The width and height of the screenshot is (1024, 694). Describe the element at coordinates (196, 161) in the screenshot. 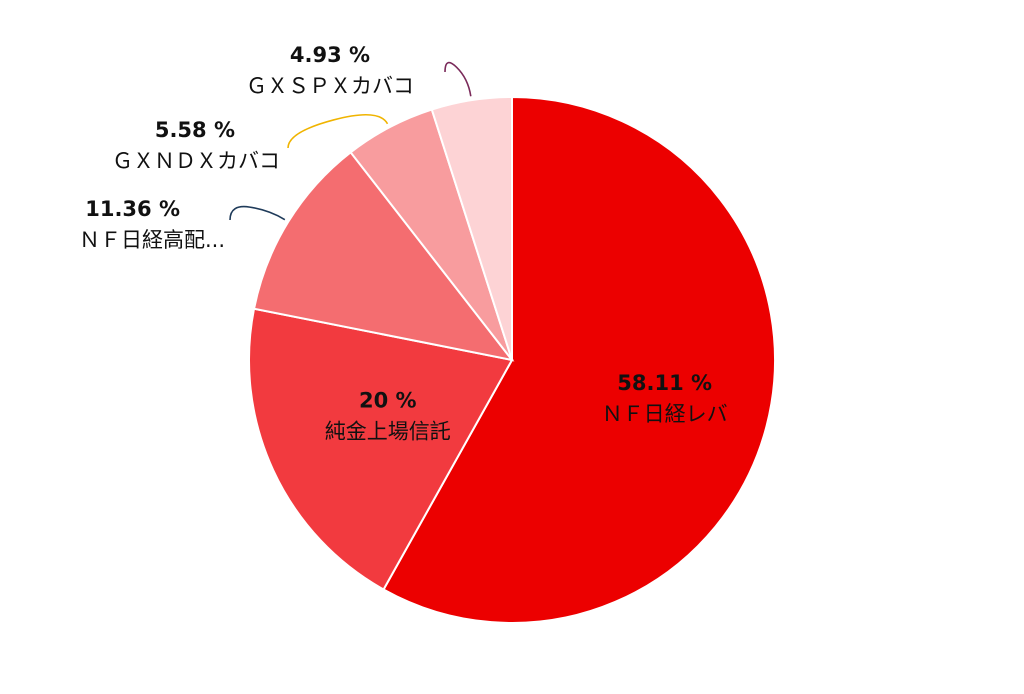

I see `category-label: ＧＸＮＤＸカバコ` at that location.